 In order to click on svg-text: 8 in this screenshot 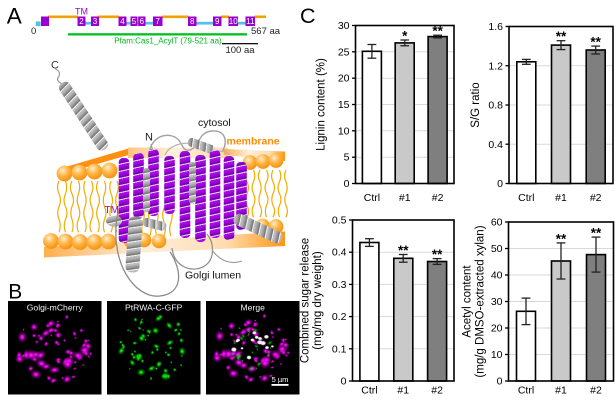, I will do `click(192, 21)`.